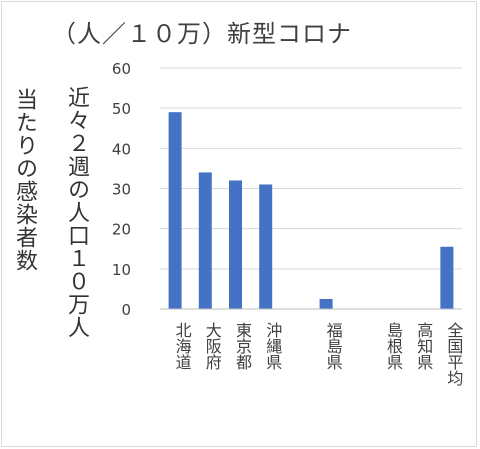 The image size is (480, 449). I want to click on x-tick-label: 北海道, so click(182, 346).